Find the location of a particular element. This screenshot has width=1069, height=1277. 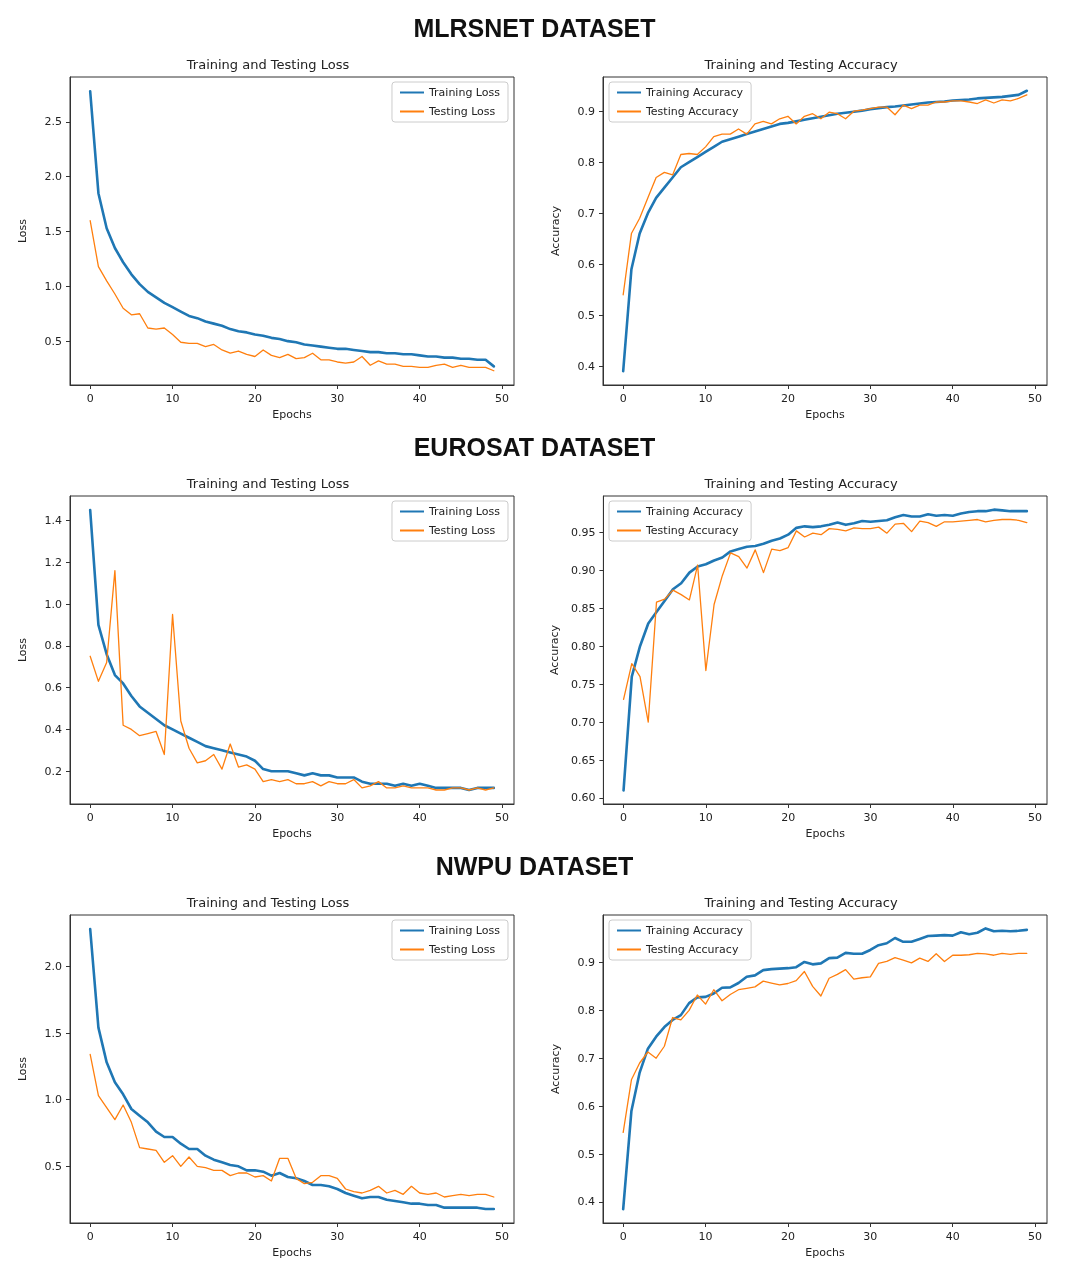

y-tick-label: 0.65 is located at coordinates (583, 760).